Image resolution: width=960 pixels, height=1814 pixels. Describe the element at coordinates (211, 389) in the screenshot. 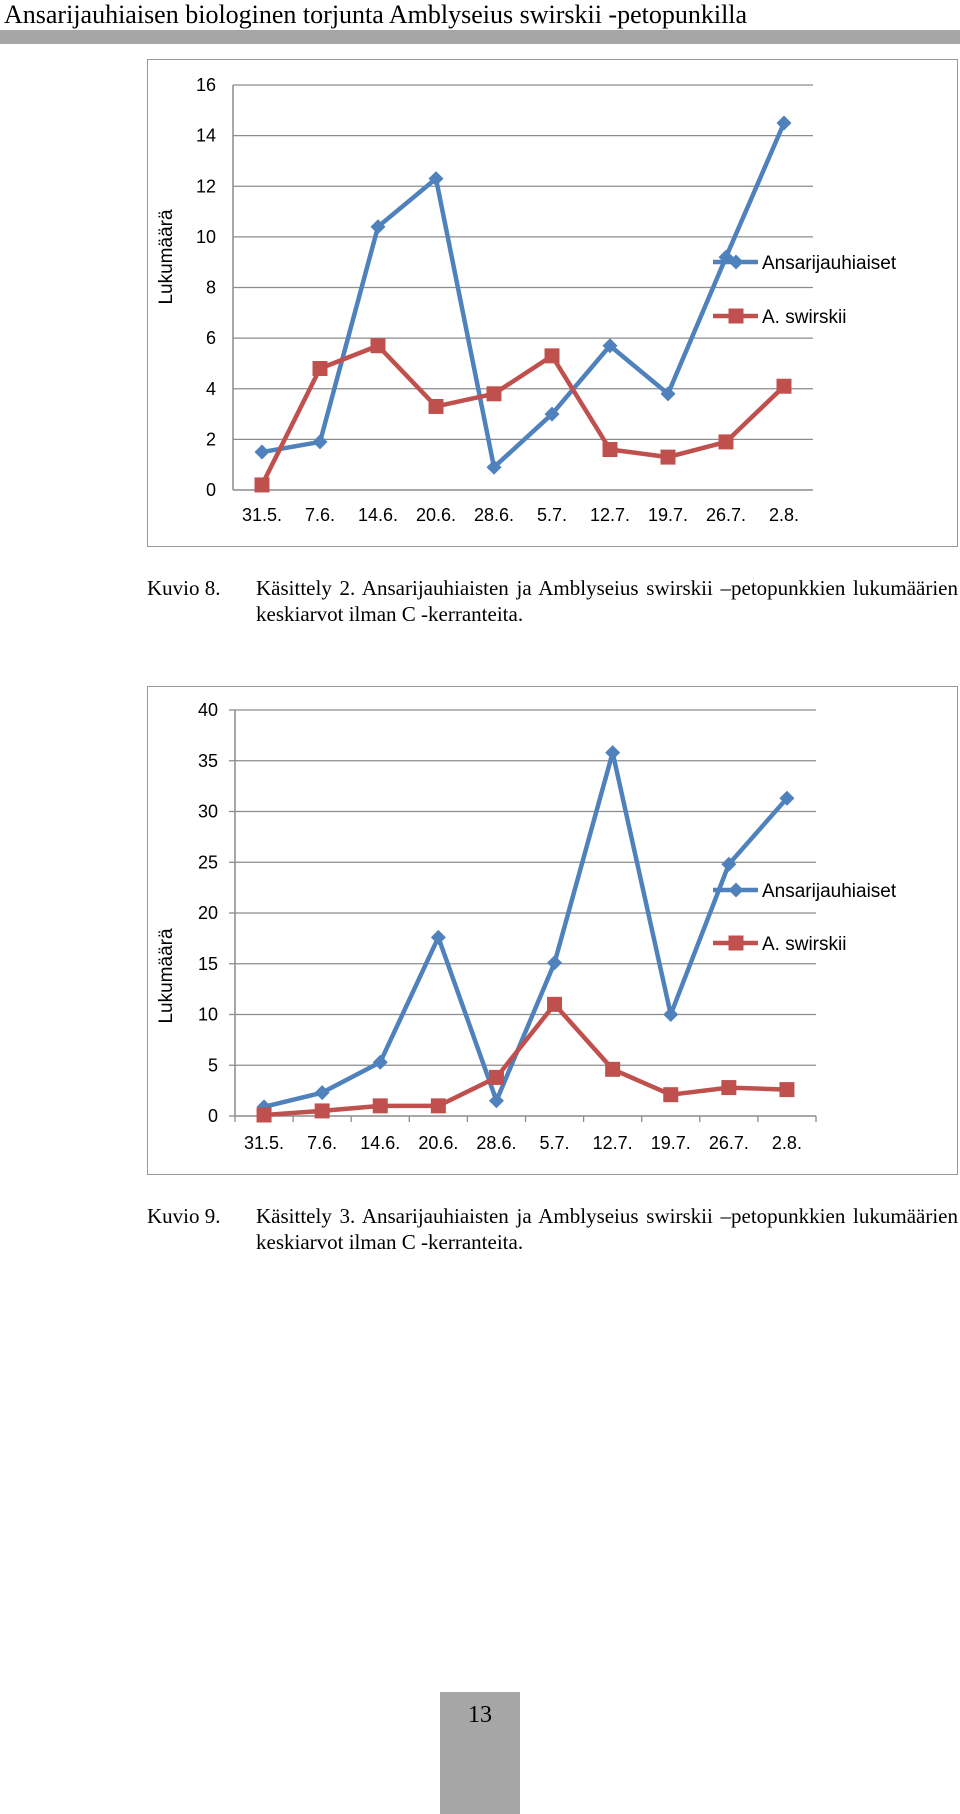

I see `y-tick-label: 4` at that location.